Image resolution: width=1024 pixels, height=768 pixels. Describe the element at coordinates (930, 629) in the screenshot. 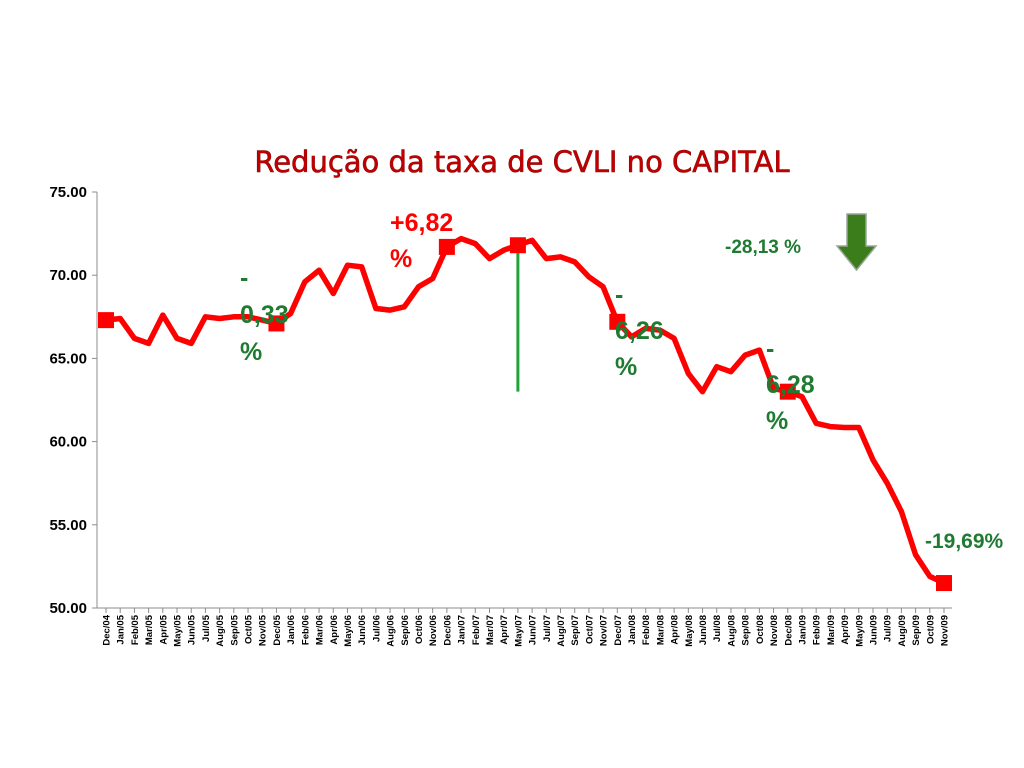

I see `x-tick-label: Oct/09` at that location.